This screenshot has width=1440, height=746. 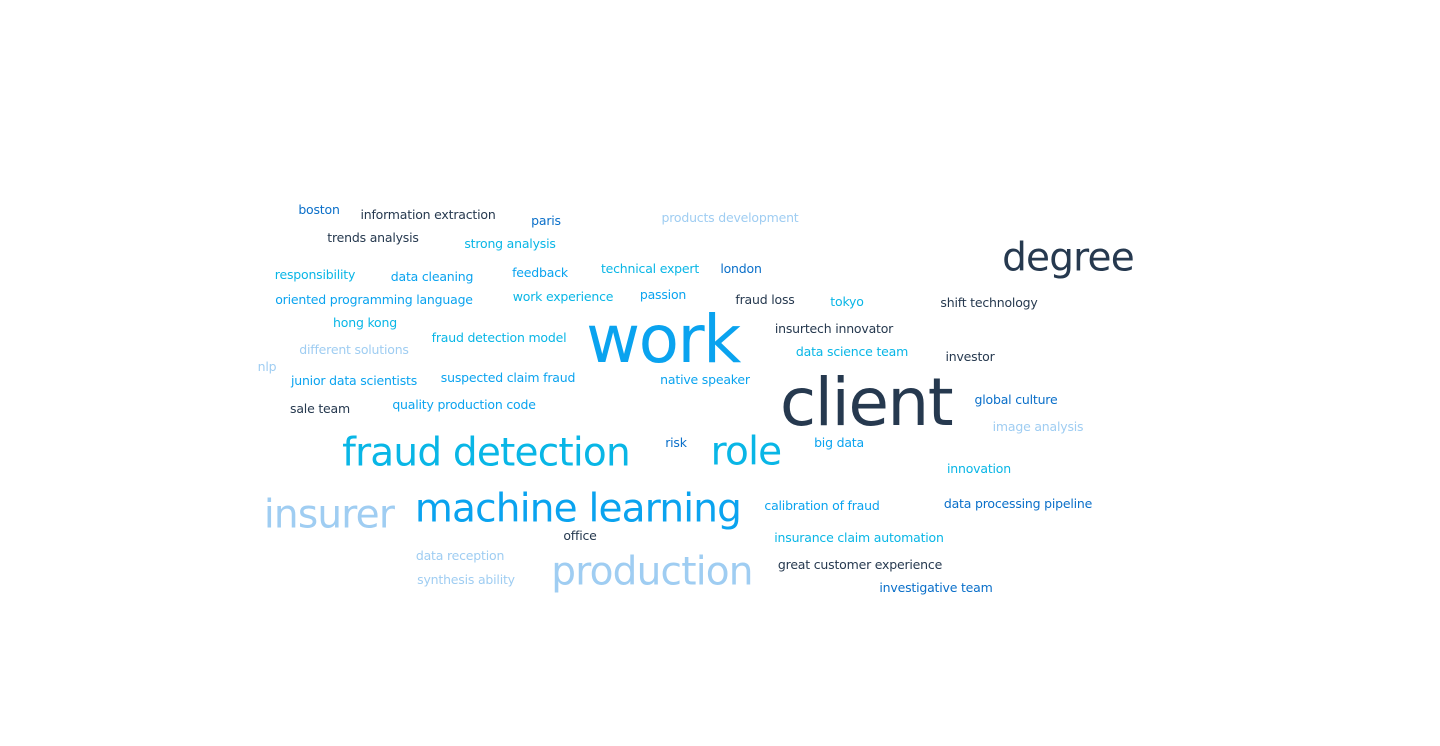 What do you see at coordinates (663, 339) in the screenshot?
I see `word-work-large: work` at bounding box center [663, 339].